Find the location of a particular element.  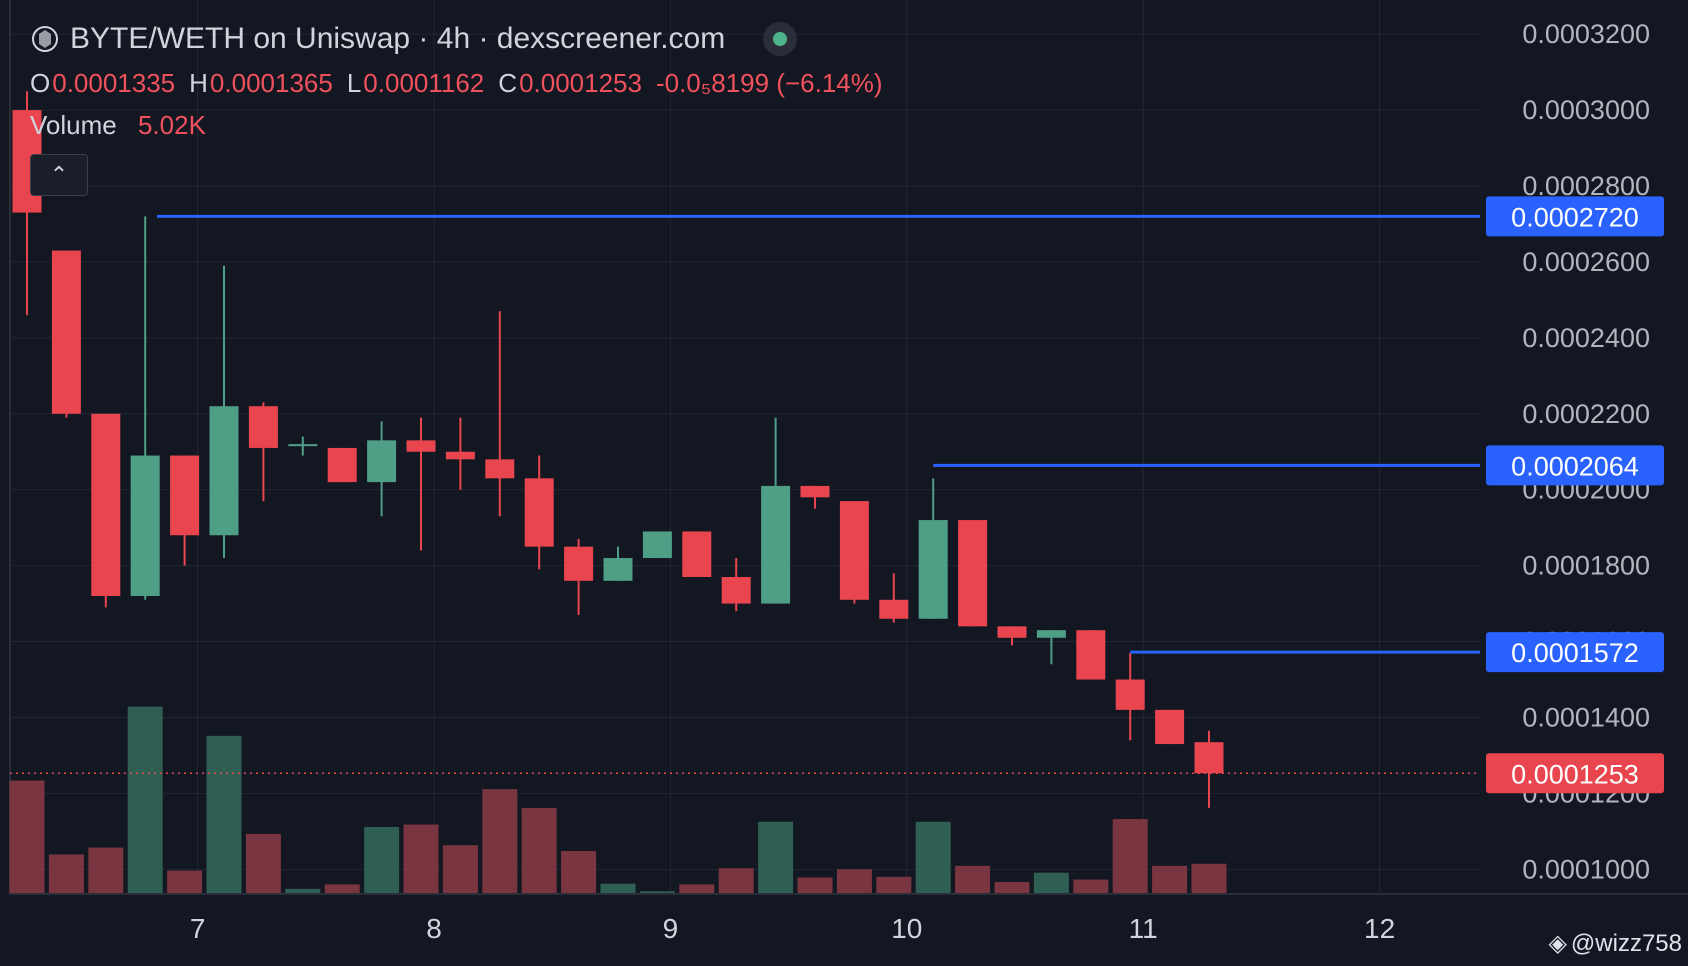

price-tick-label: 0.0002800 is located at coordinates (1586, 186).